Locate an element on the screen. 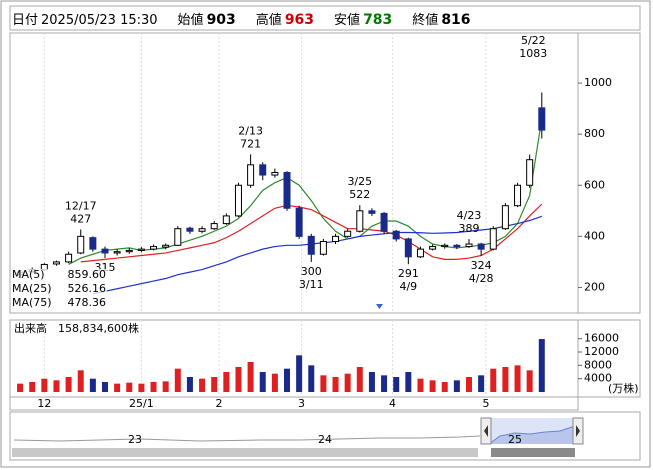  legend-name: MA(5) is located at coordinates (28, 274).